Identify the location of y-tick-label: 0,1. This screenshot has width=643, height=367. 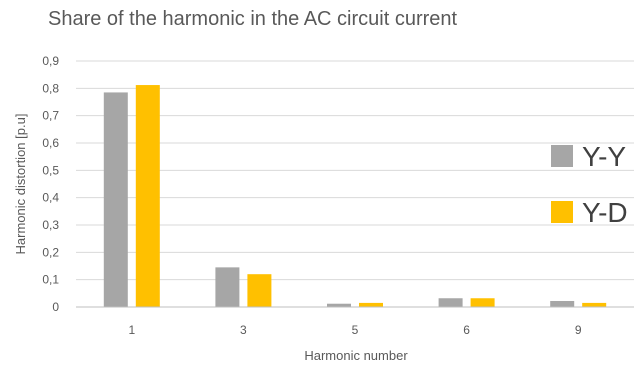
(50, 280).